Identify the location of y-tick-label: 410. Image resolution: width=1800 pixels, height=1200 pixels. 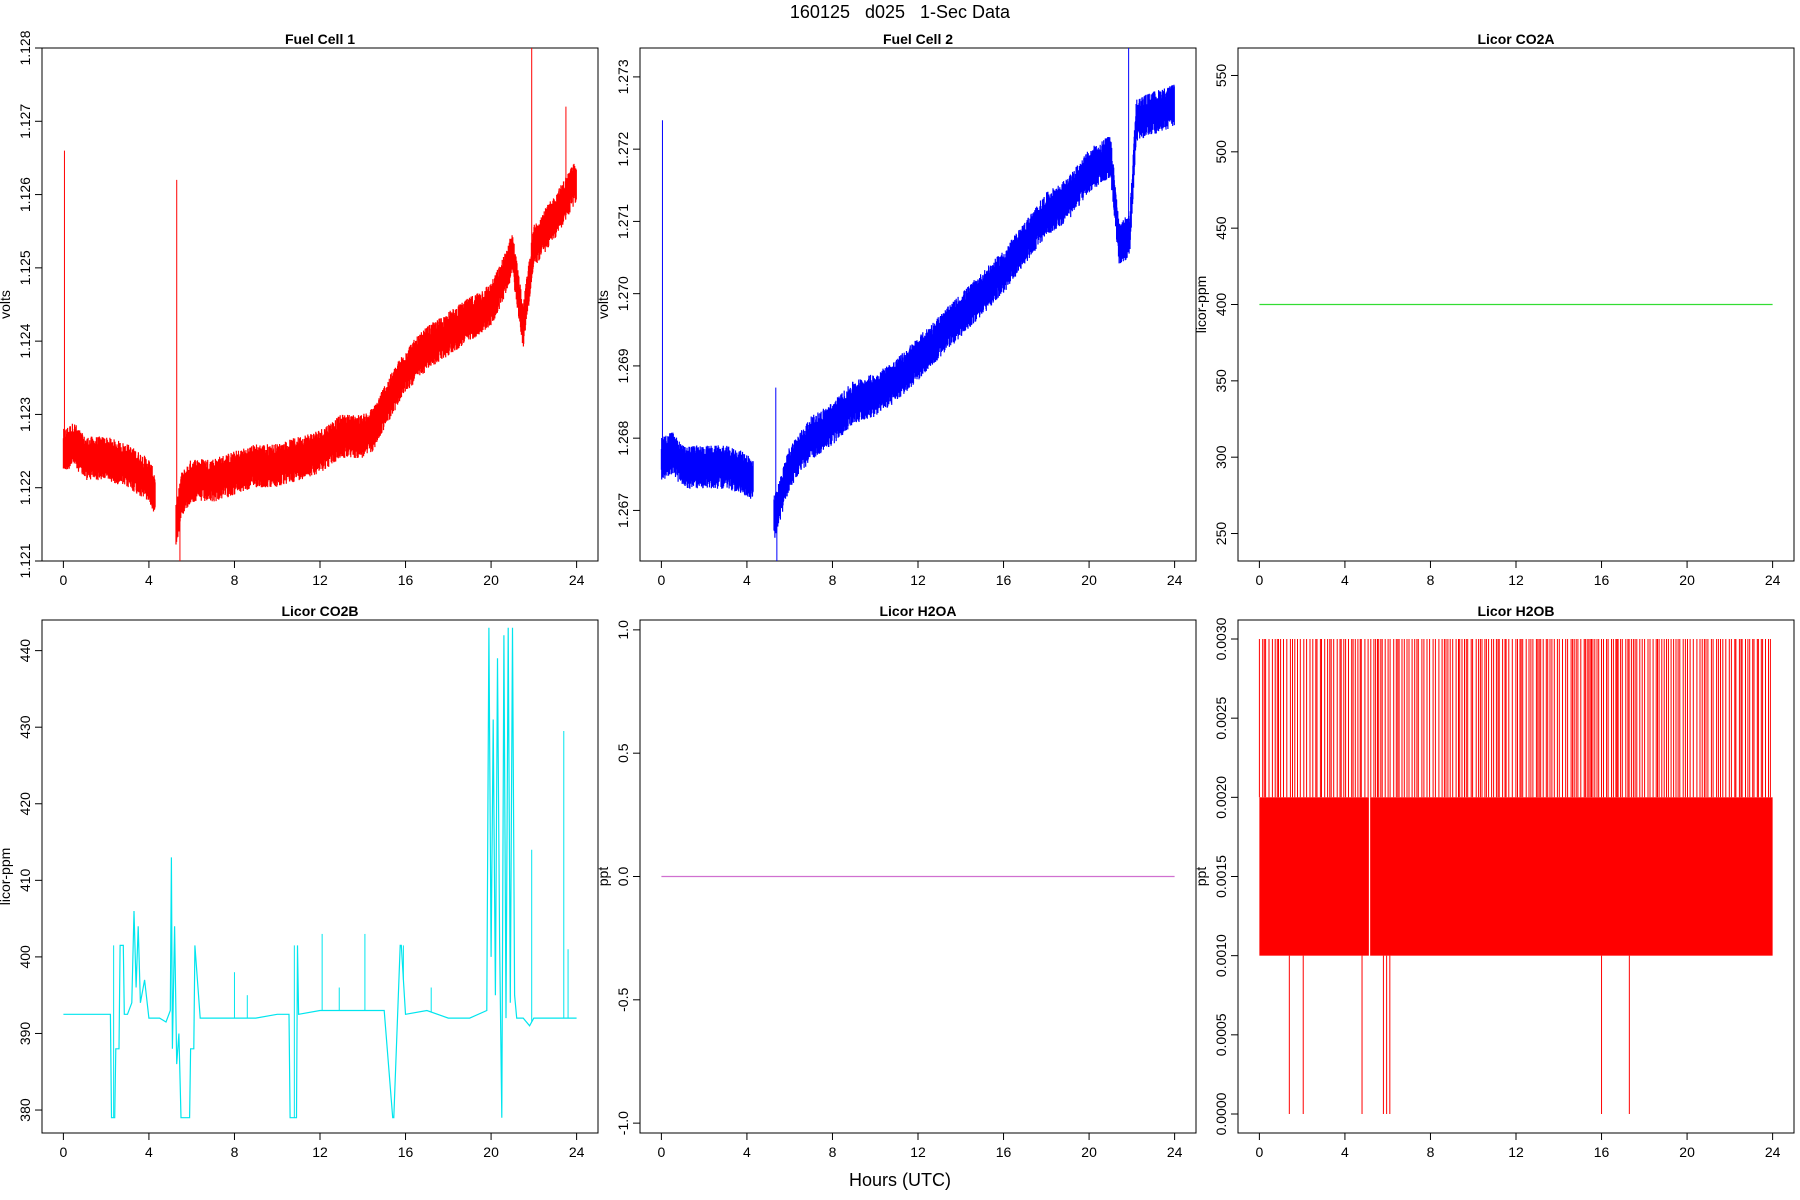
(25, 880).